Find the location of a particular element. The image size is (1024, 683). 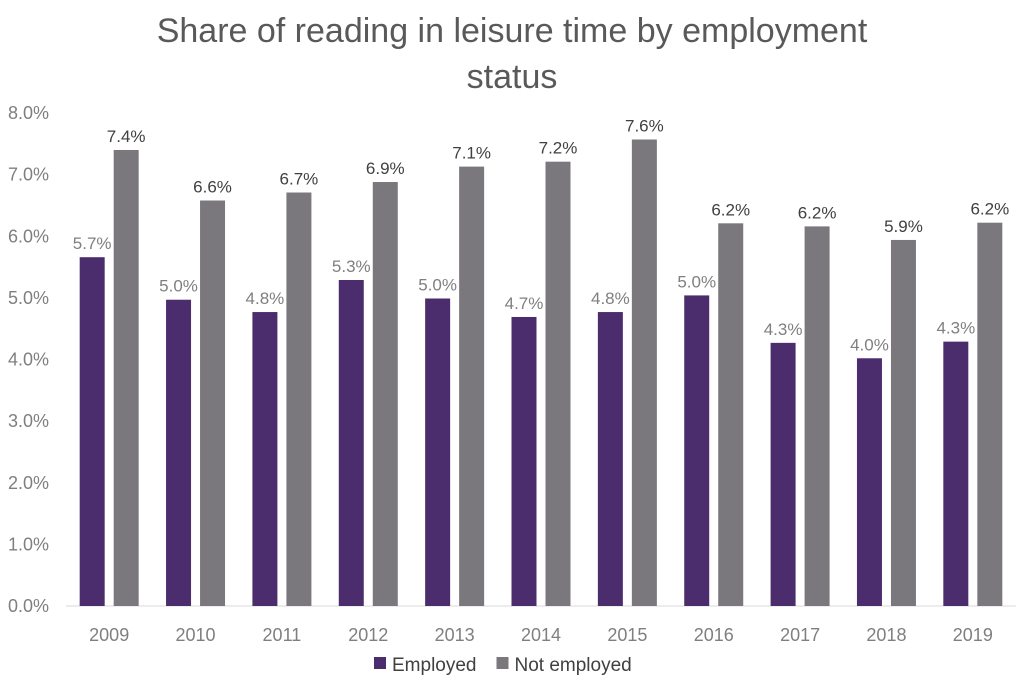

chart-title-line-2: status is located at coordinates (512, 77).